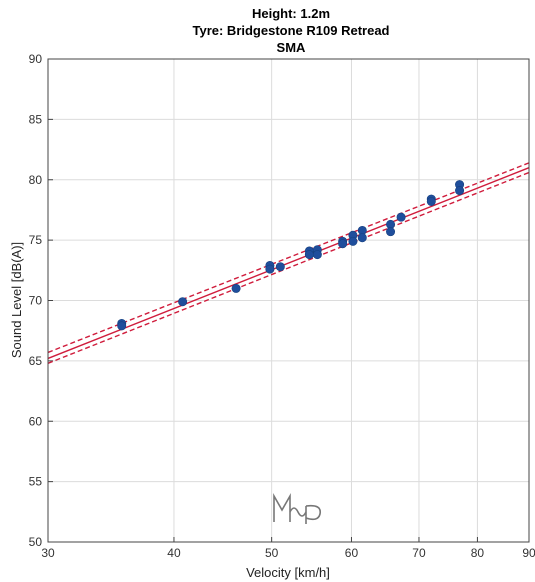  I want to click on y-tick-label: 55, so click(36, 482).